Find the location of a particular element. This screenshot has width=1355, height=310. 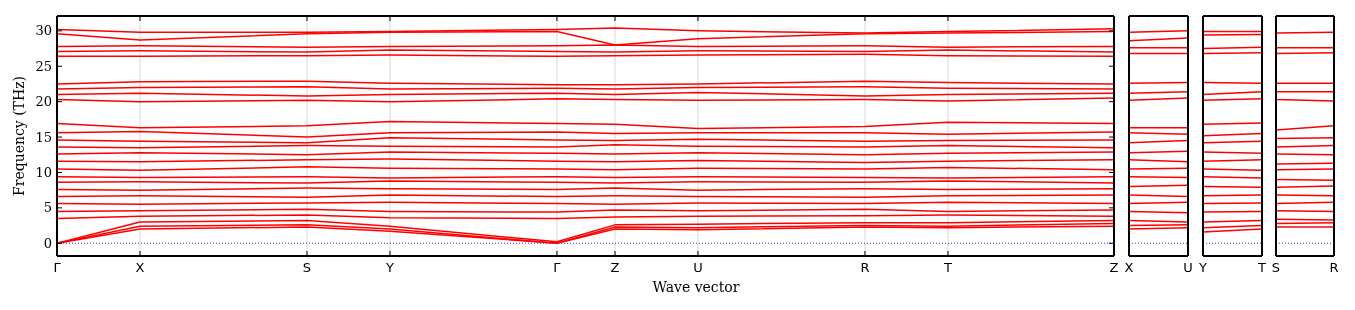

y-tick-label: 0 is located at coordinates (47, 243).